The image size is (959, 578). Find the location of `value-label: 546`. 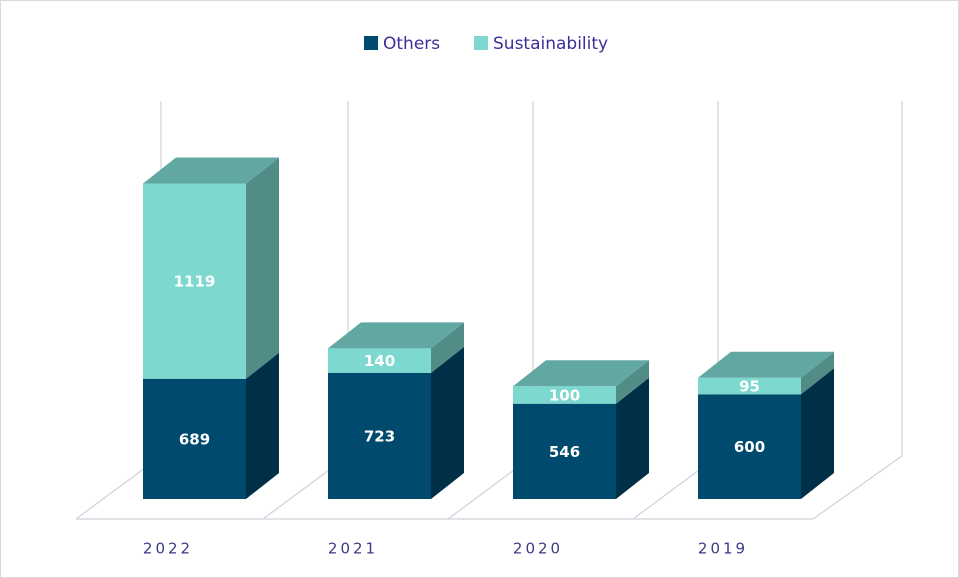

value-label: 546 is located at coordinates (564, 452).